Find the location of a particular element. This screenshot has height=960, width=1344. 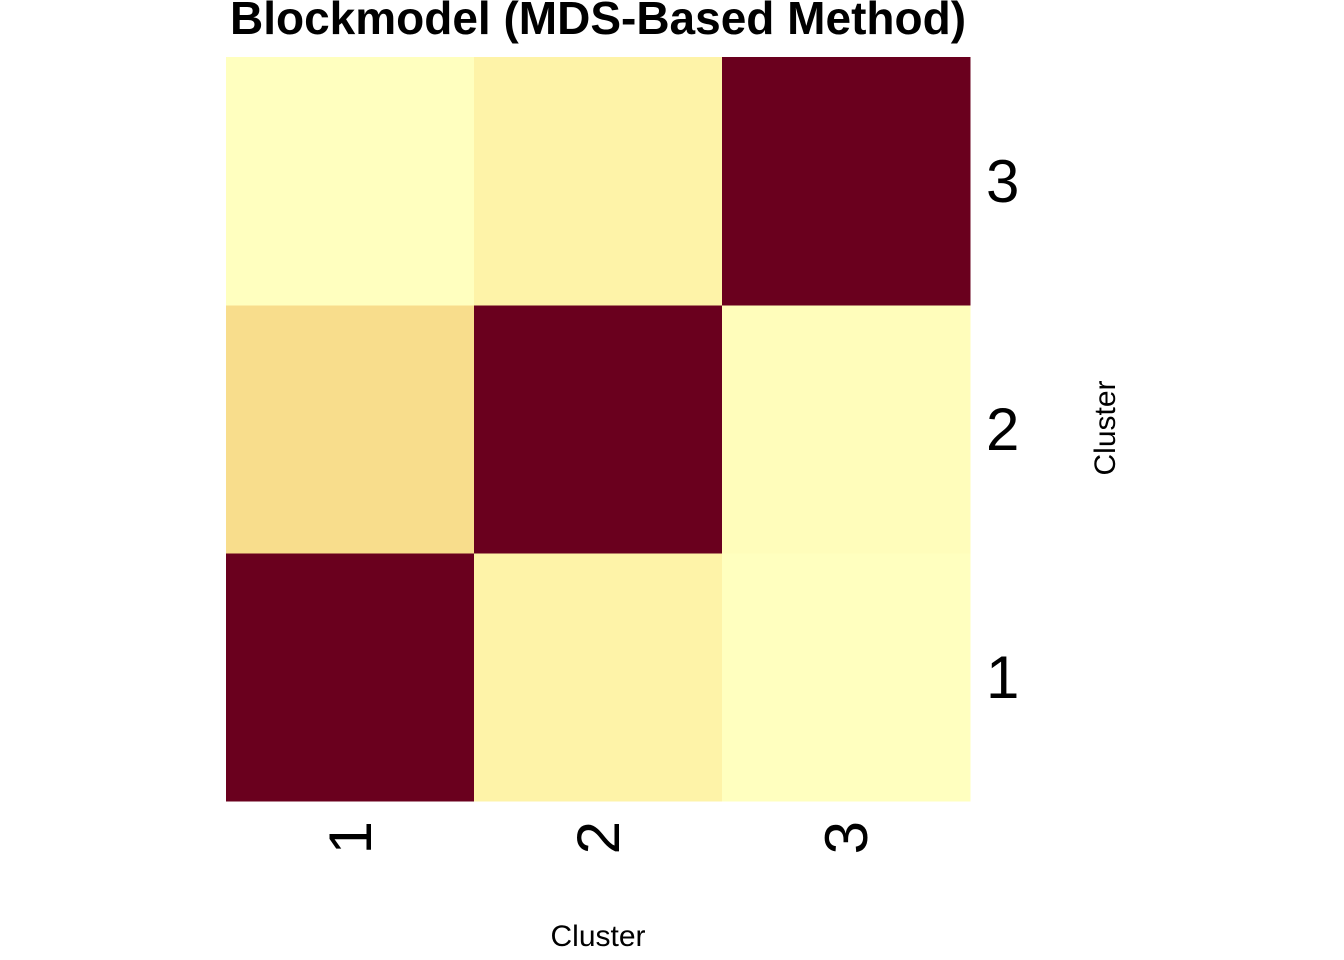

x-tick-label: 1 is located at coordinates (350, 837).